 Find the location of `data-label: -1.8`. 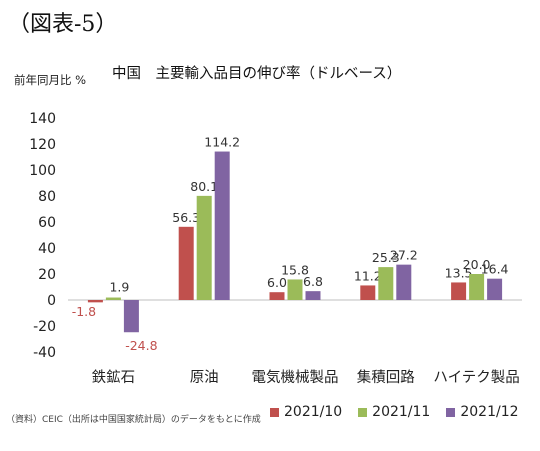

data-label: -1.8 is located at coordinates (84, 311).